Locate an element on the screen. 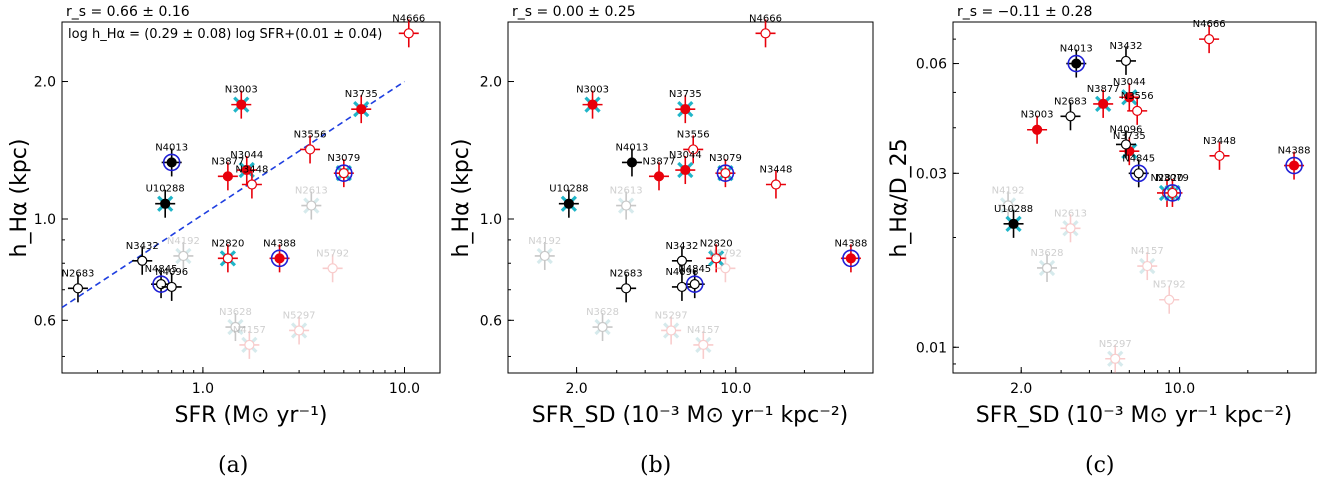 This screenshot has width=1331, height=481. x-tick-label: 1.0 is located at coordinates (203, 389).